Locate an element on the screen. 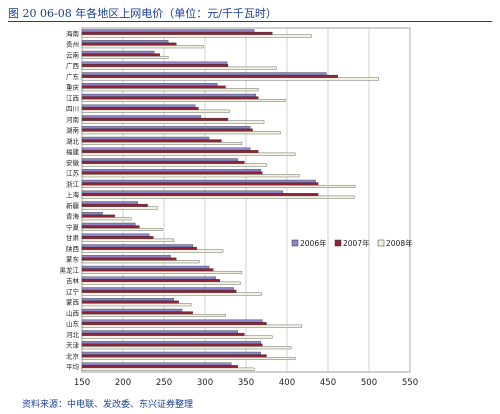  category-label: 吉林 is located at coordinates (73, 280).